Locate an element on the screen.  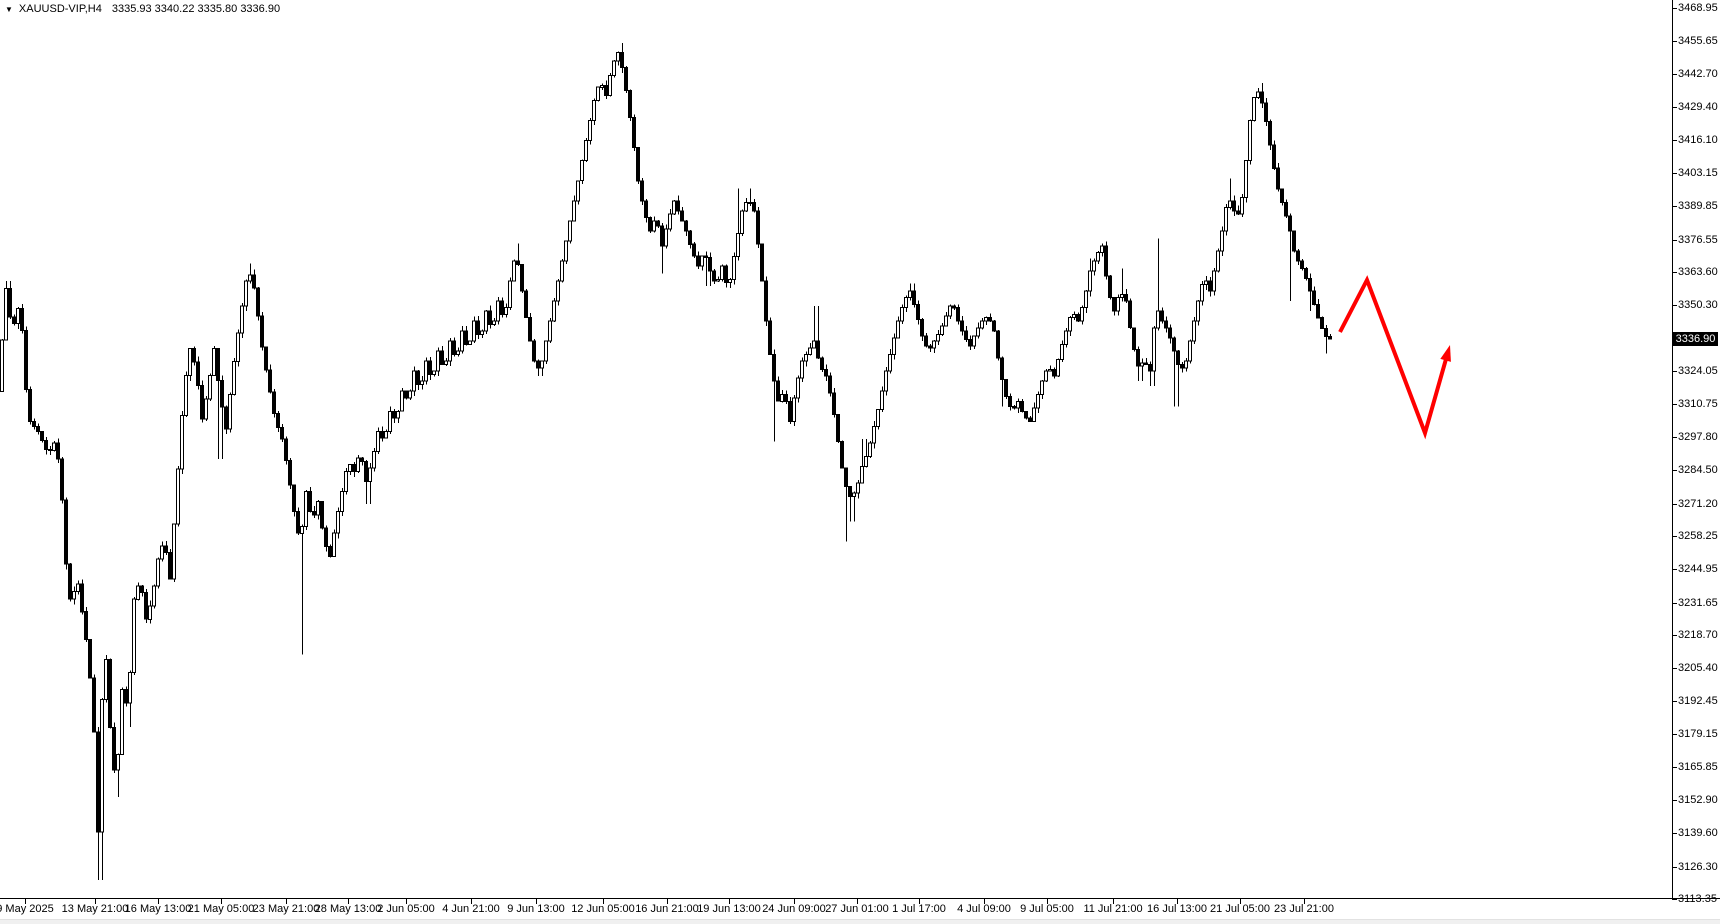
time-axis-label: 27 Jun 01:00 is located at coordinates (857, 909).